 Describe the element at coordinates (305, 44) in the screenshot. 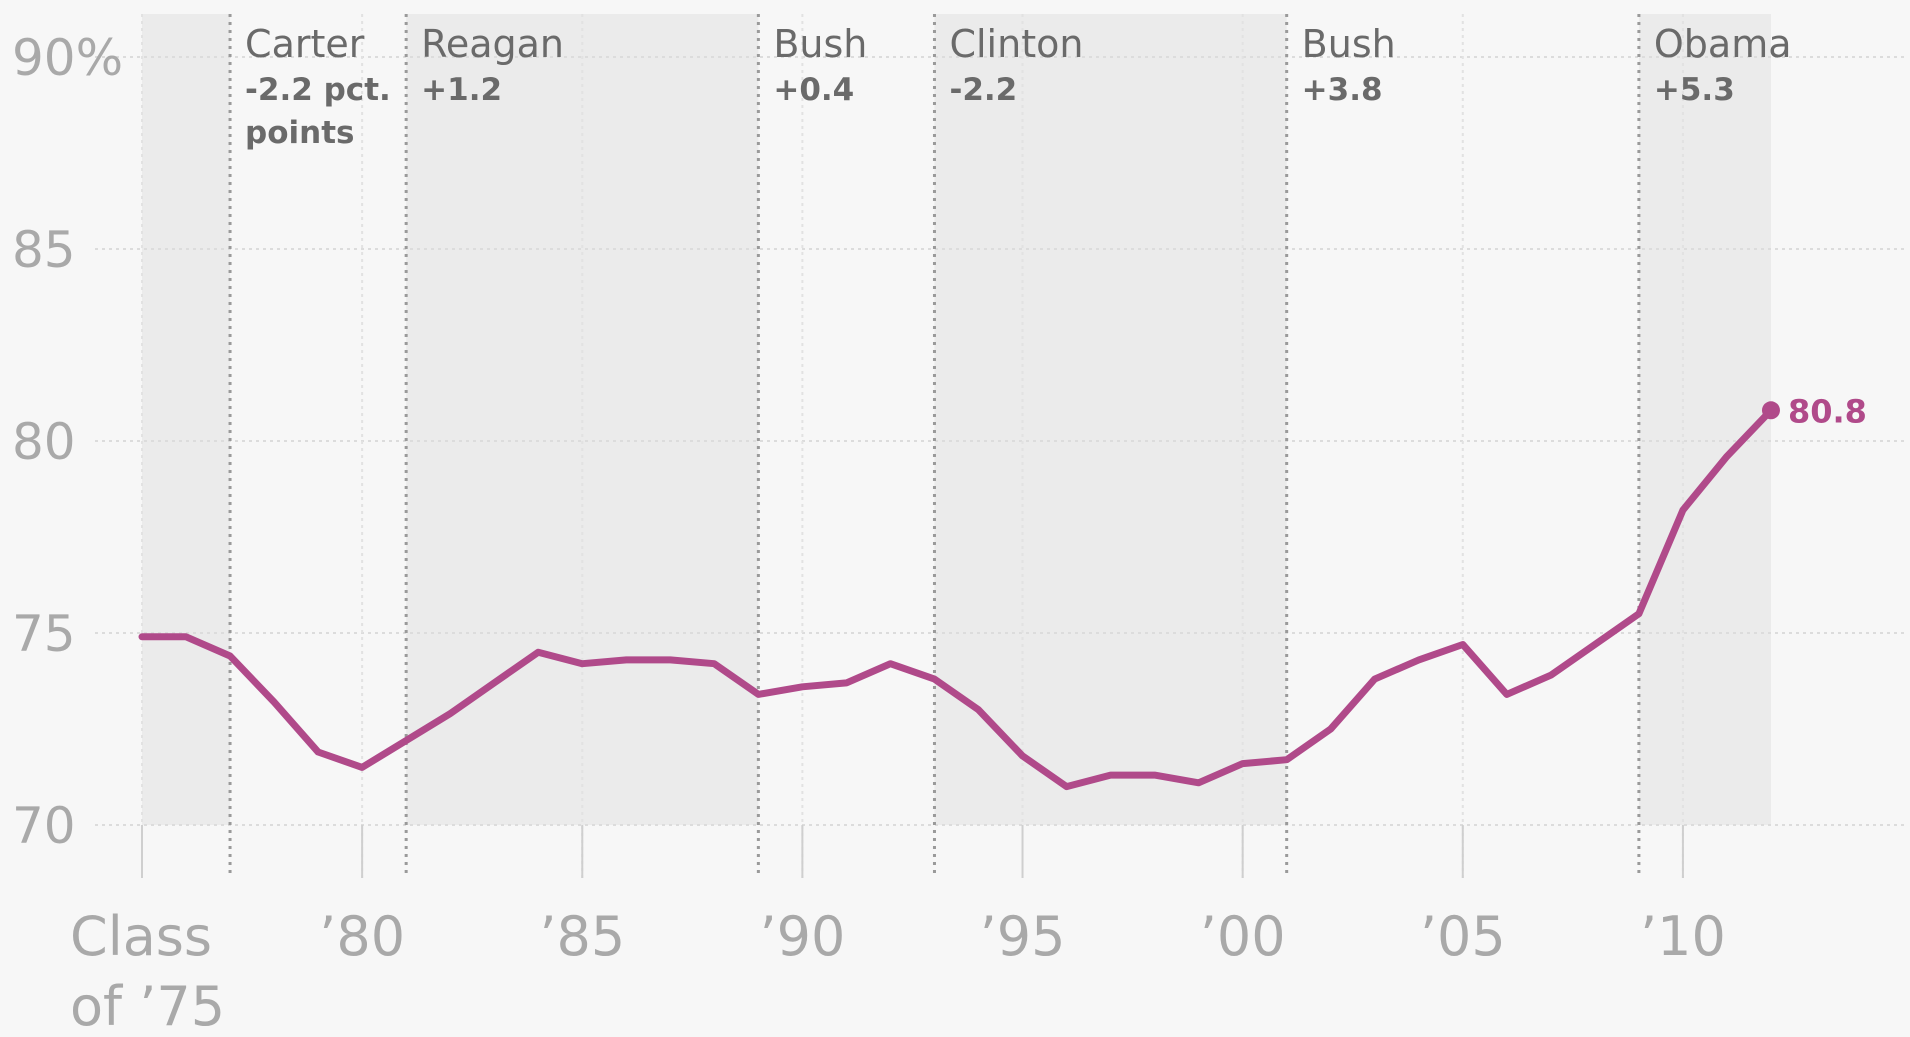

I see `era-name-1: Carter` at that location.